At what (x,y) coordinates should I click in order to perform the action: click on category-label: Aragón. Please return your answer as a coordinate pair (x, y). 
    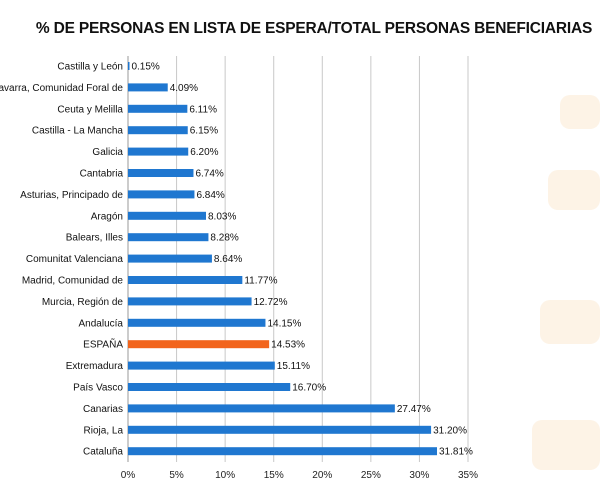
    Looking at the image, I should click on (107, 216).